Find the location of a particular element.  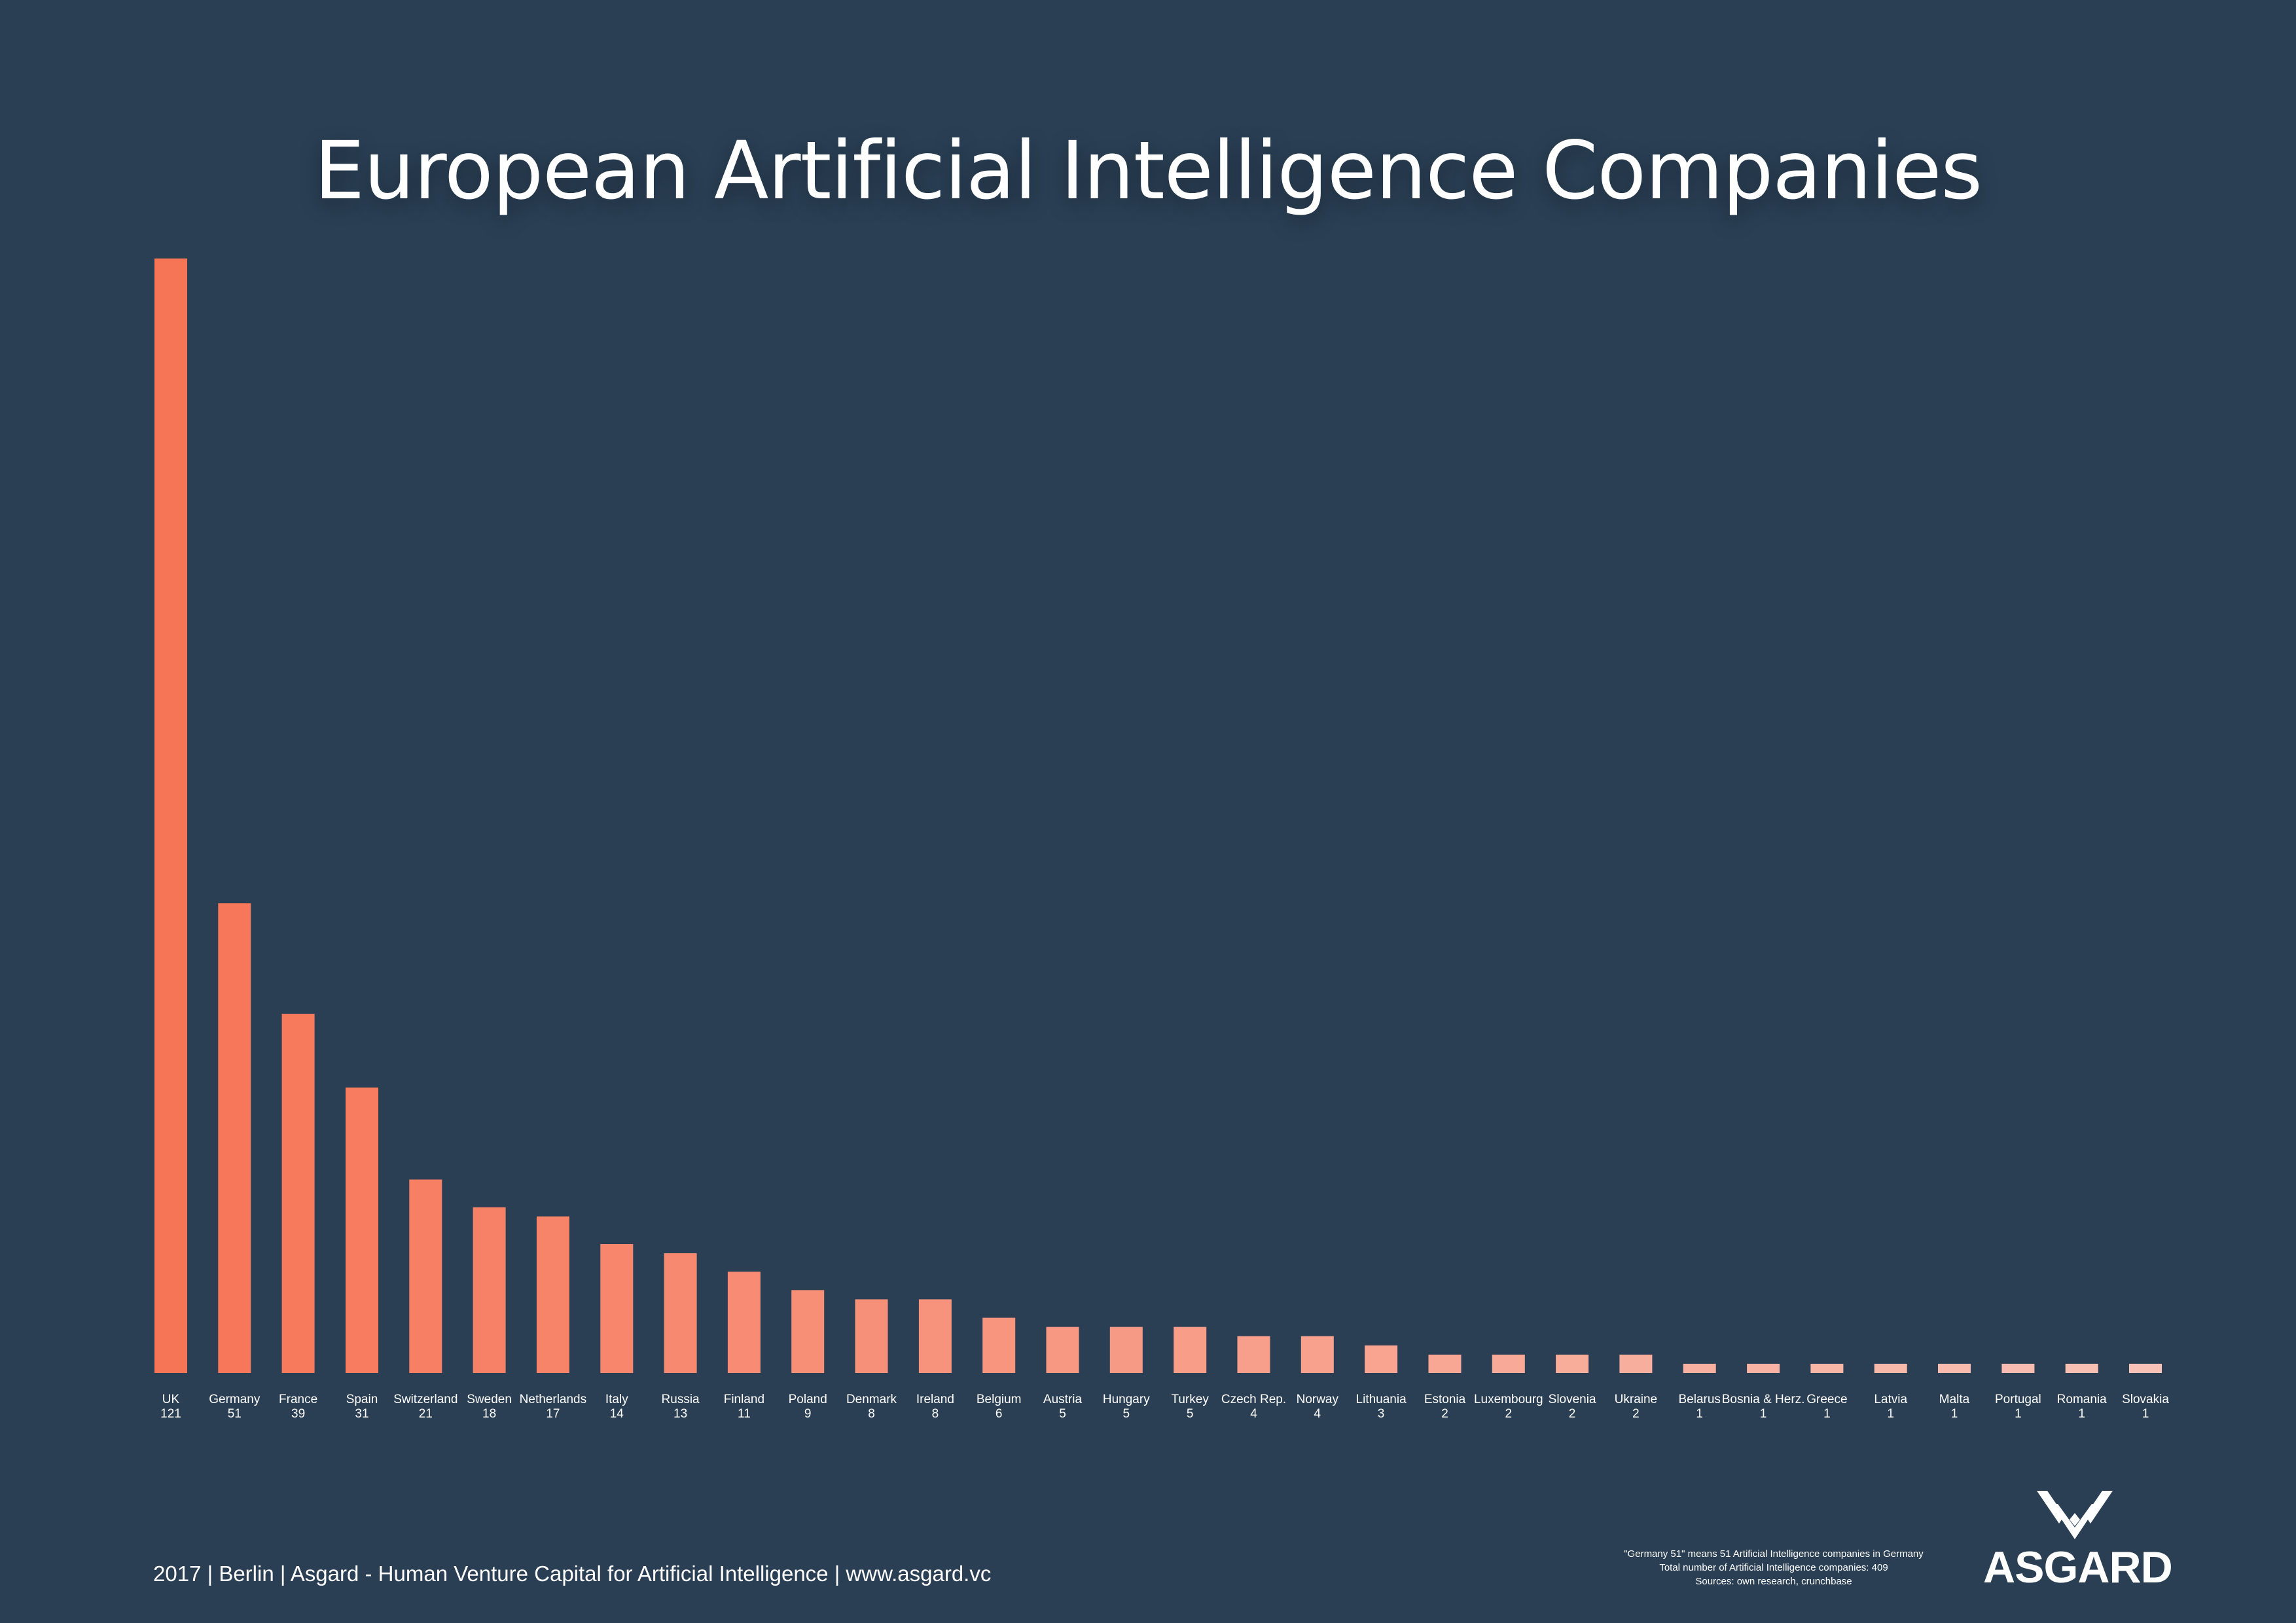

bar-greece is located at coordinates (1827, 1368).